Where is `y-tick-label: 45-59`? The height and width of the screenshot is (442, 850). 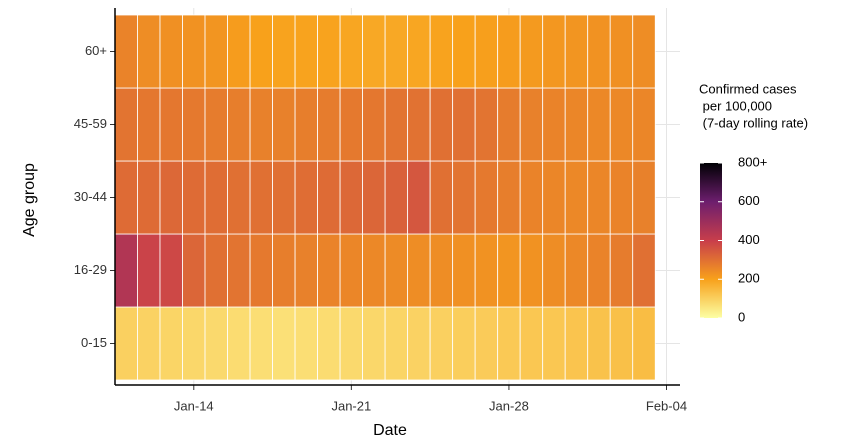 y-tick-label: 45-59 is located at coordinates (90, 123).